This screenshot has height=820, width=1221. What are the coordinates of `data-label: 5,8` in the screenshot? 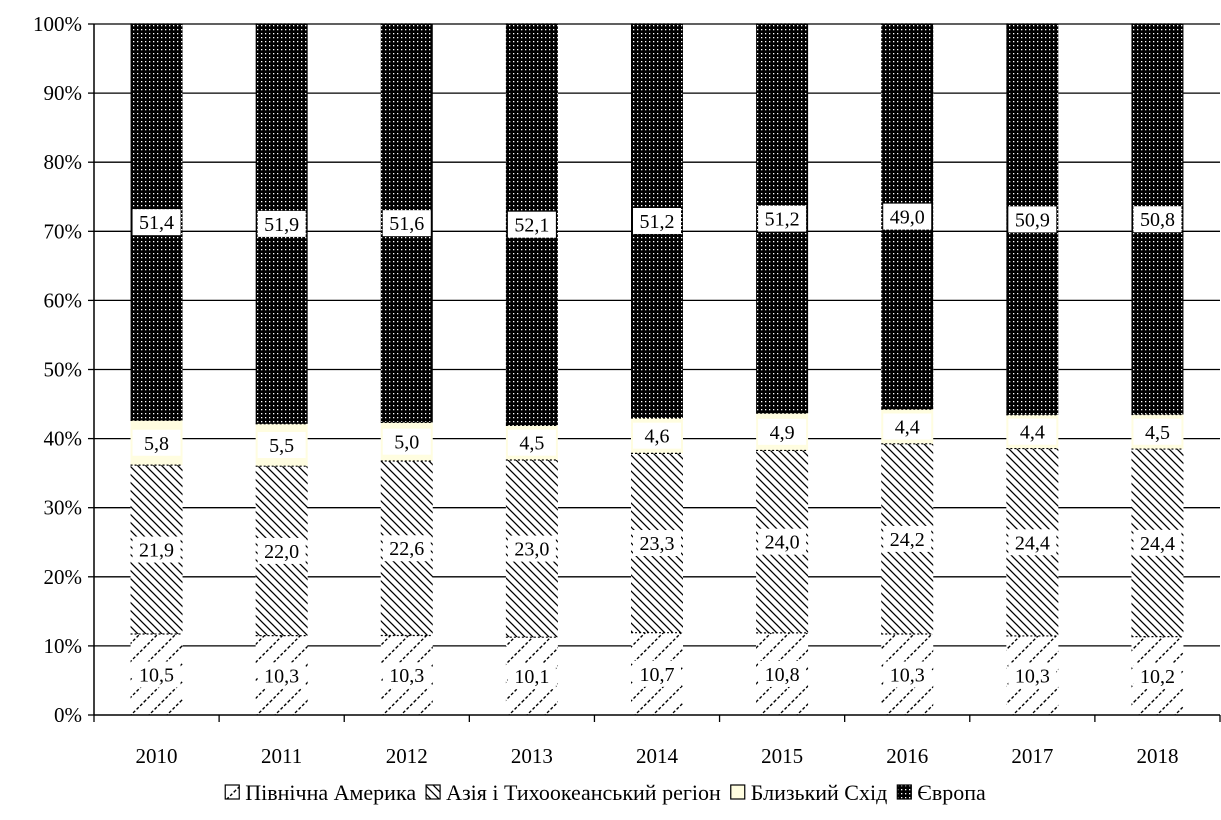 It's located at (156, 444).